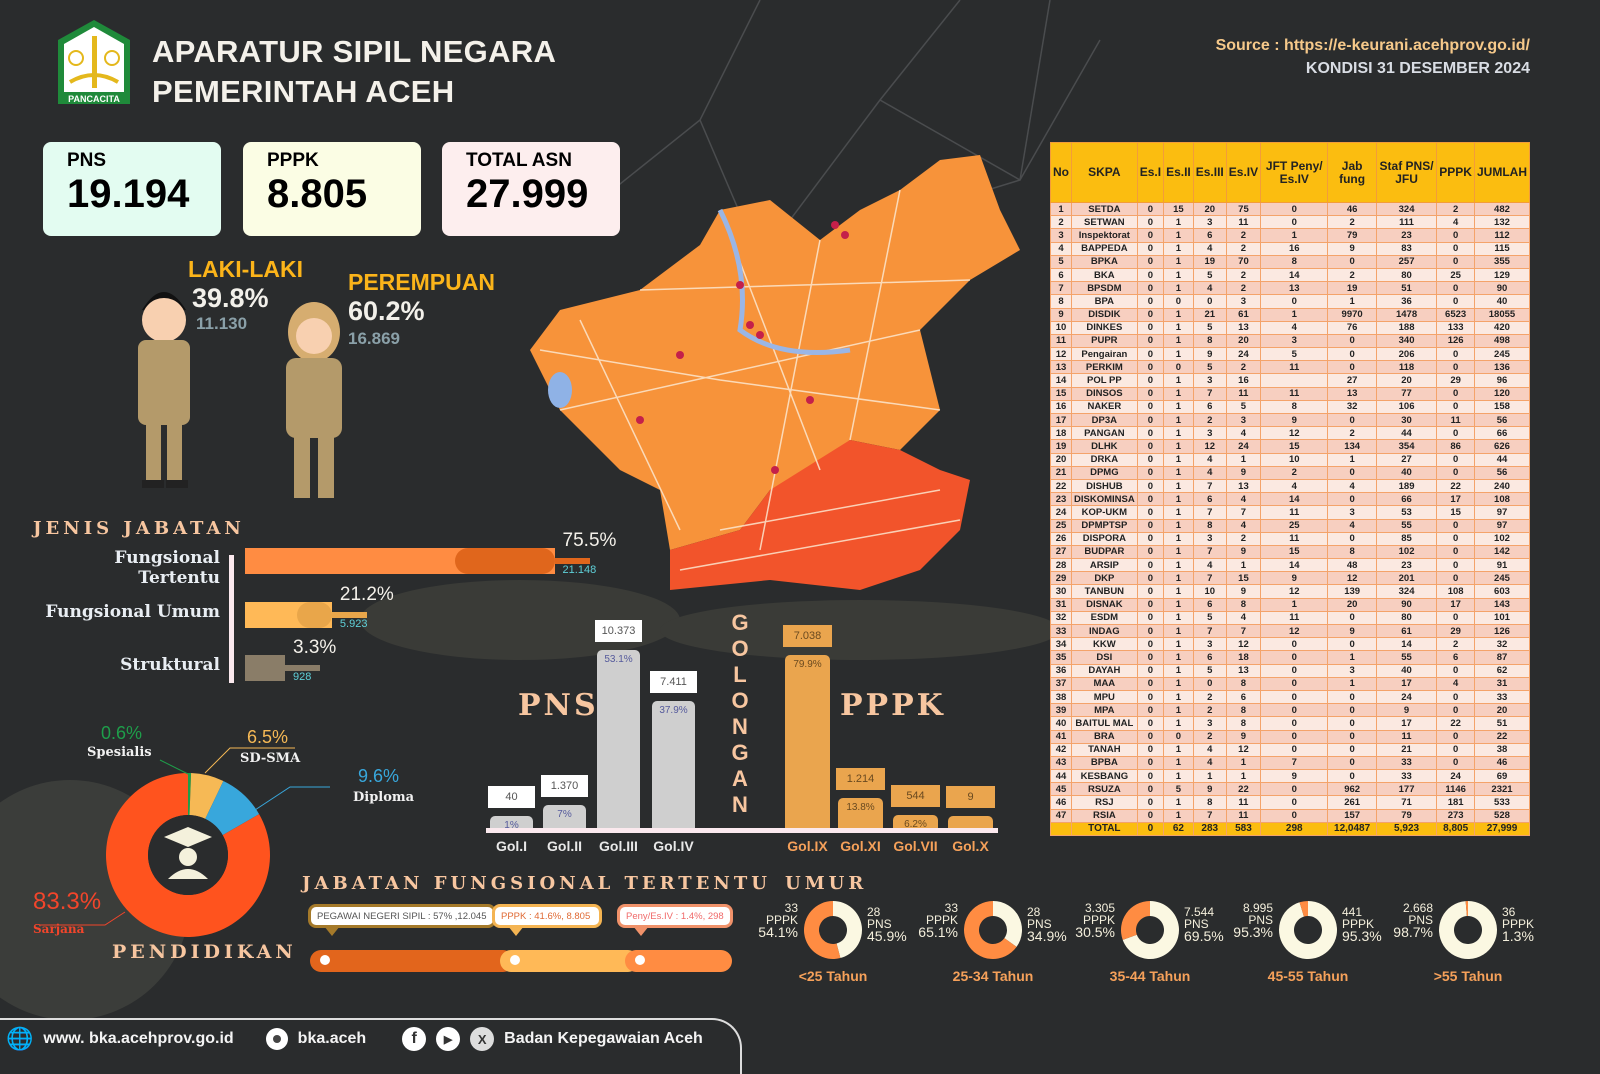 This screenshot has width=1600, height=1074. What do you see at coordinates (807, 846) in the screenshot?
I see `pppk-golongan-bar-label: Gol.IX` at bounding box center [807, 846].